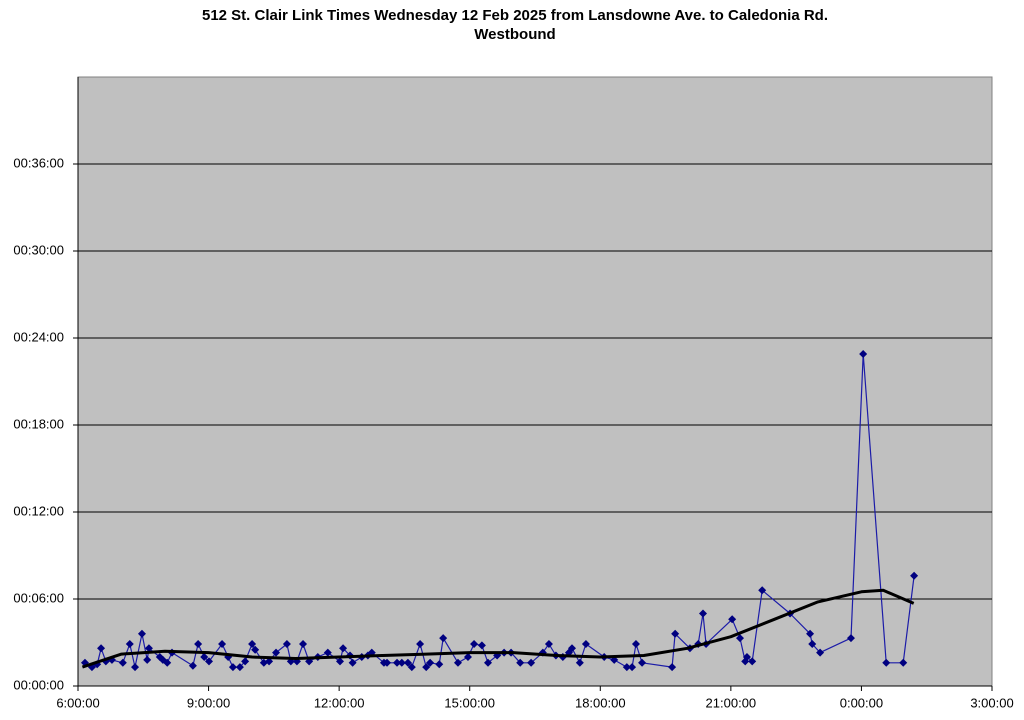 Image resolution: width=1024 pixels, height=720 pixels. Describe the element at coordinates (731, 702) in the screenshot. I see `x-tick-label: 21:00:00` at that location.